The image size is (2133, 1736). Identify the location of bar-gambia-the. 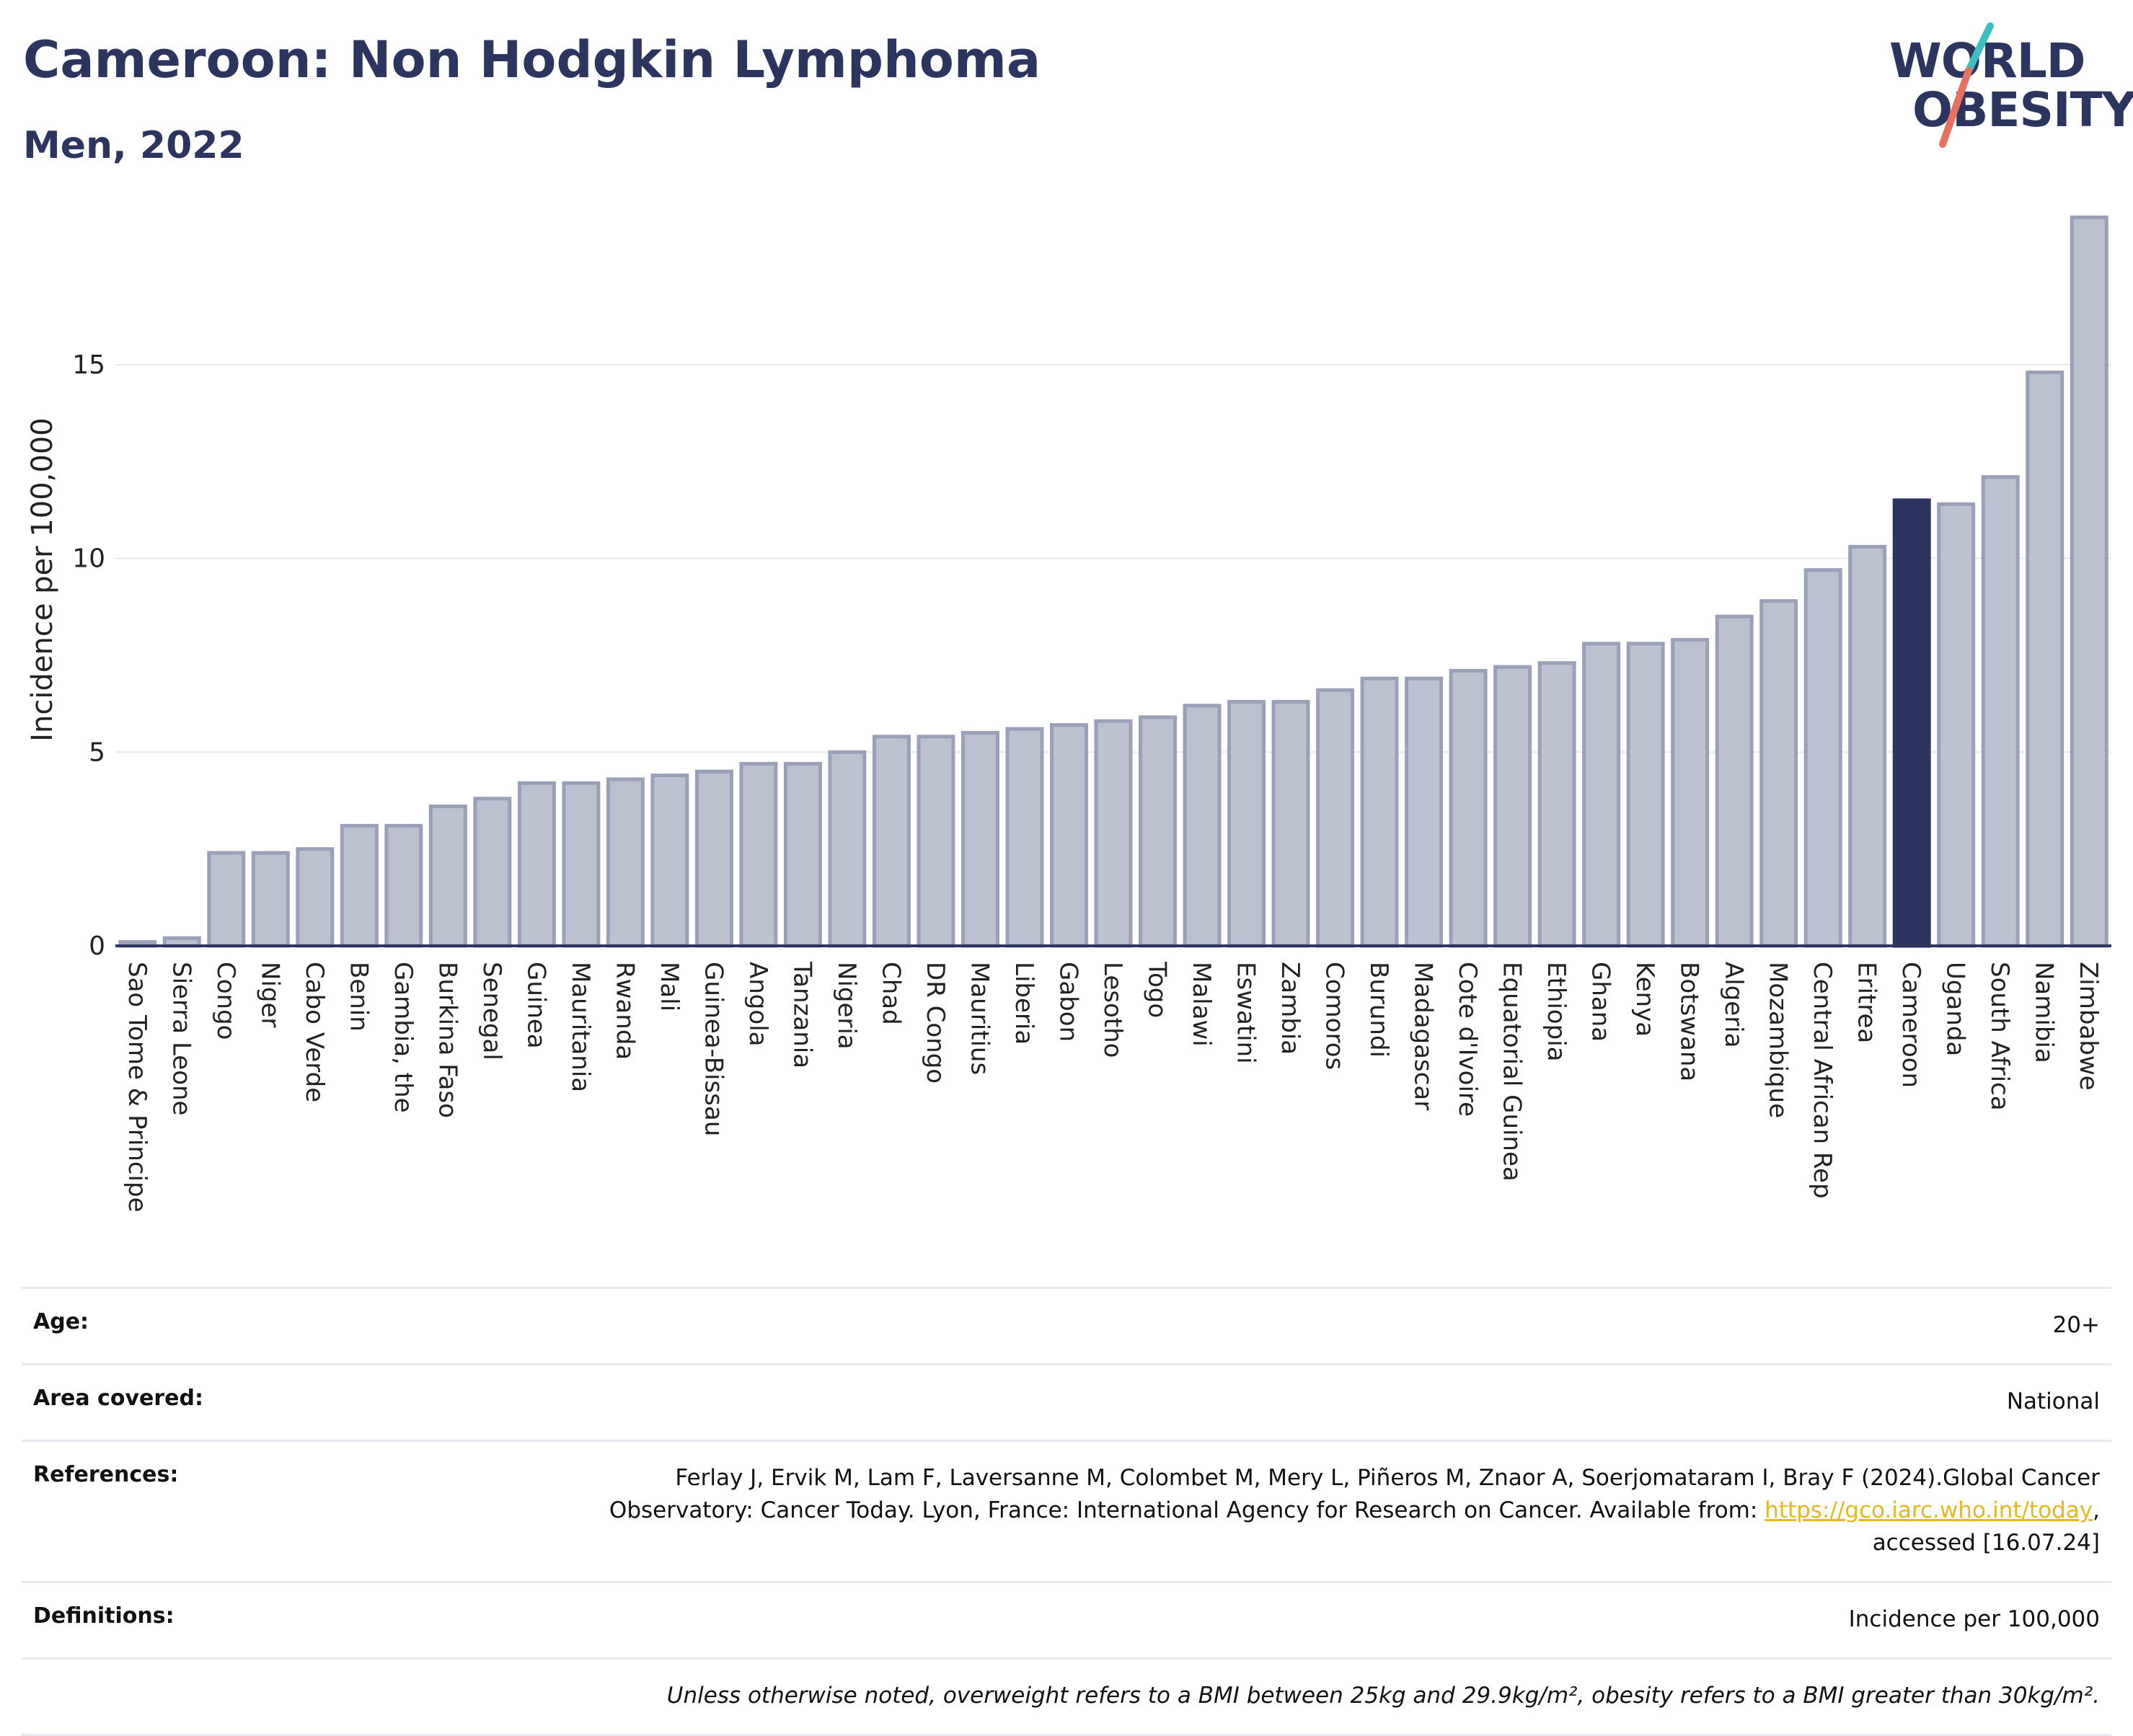
(404, 885).